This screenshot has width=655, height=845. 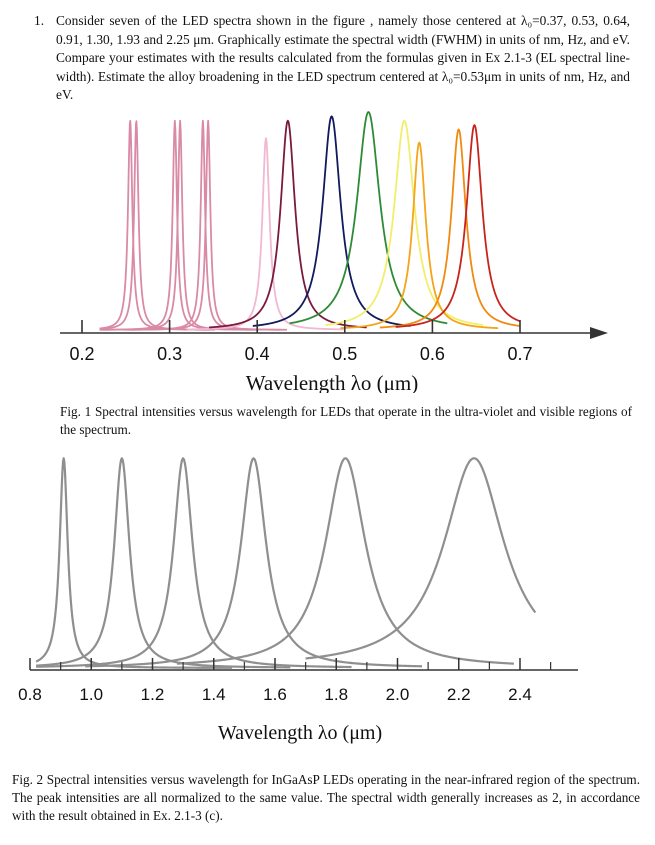 What do you see at coordinates (285, 681) in the screenshot?
I see `figure-2-ticks: 0.8 1.0 1.2 1.4 1.6 1.8 2.0 2.2 2.4` at bounding box center [285, 681].